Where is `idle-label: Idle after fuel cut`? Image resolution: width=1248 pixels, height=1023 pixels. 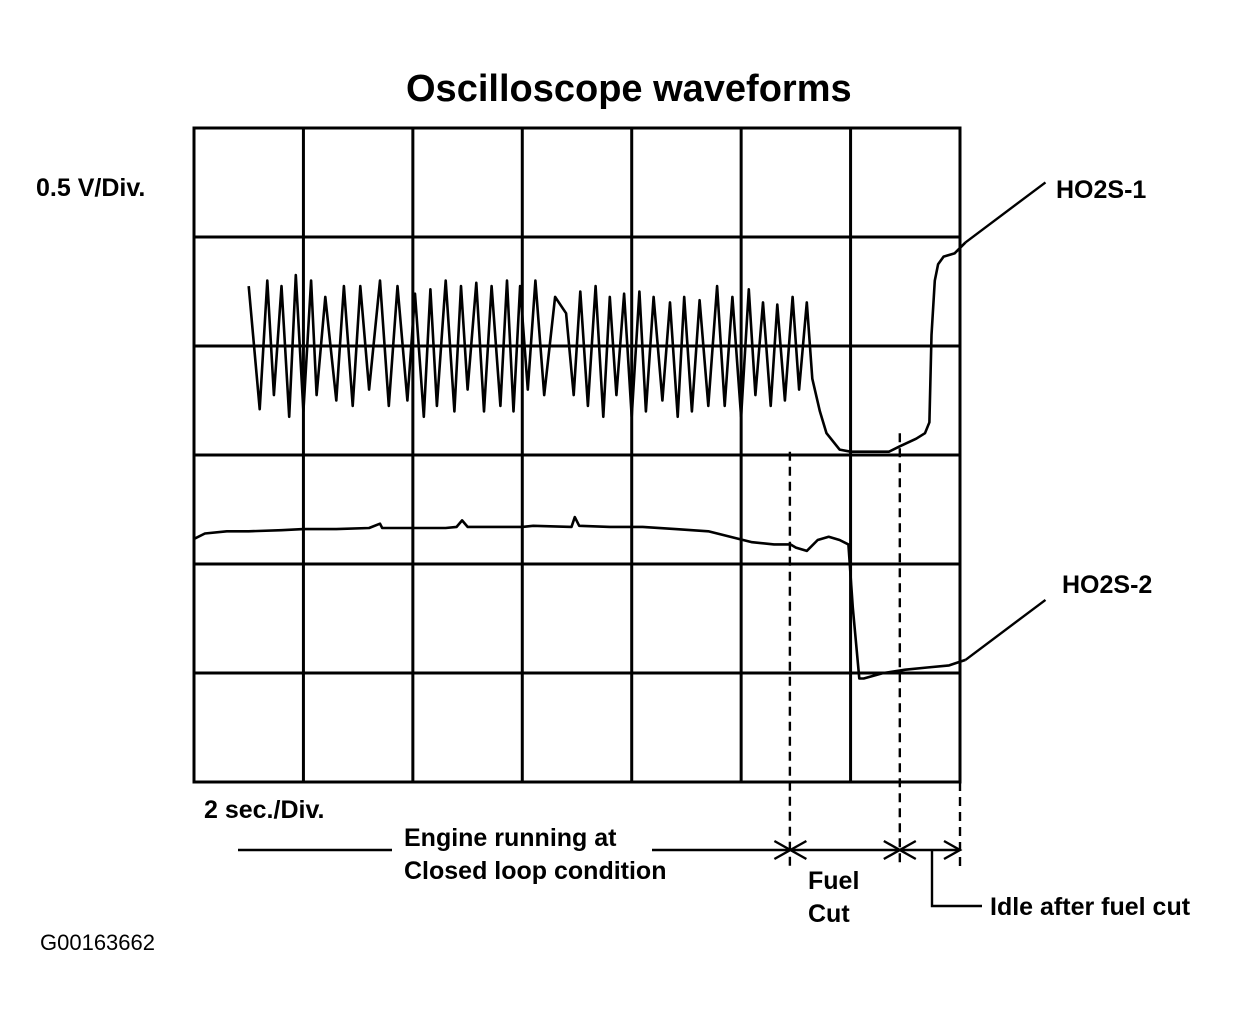 idle-label: Idle after fuel cut is located at coordinates (1090, 907).